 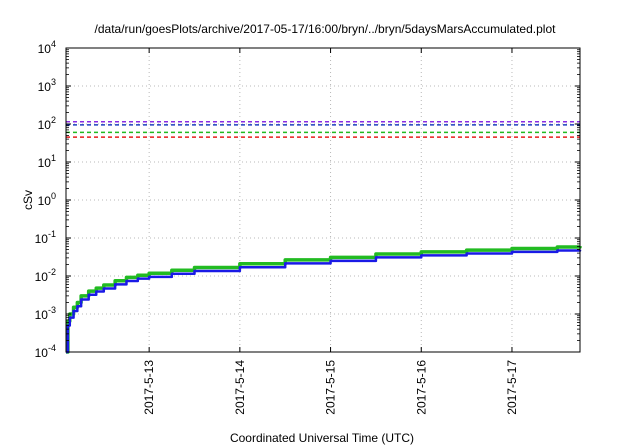 What do you see at coordinates (53, 120) in the screenshot?
I see `y-tick-exponent: 2` at bounding box center [53, 120].